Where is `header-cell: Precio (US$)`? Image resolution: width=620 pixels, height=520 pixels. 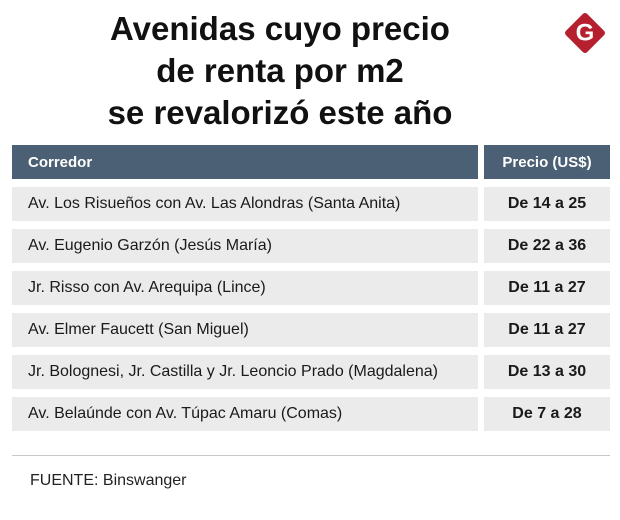 header-cell: Precio (US$) is located at coordinates (547, 162).